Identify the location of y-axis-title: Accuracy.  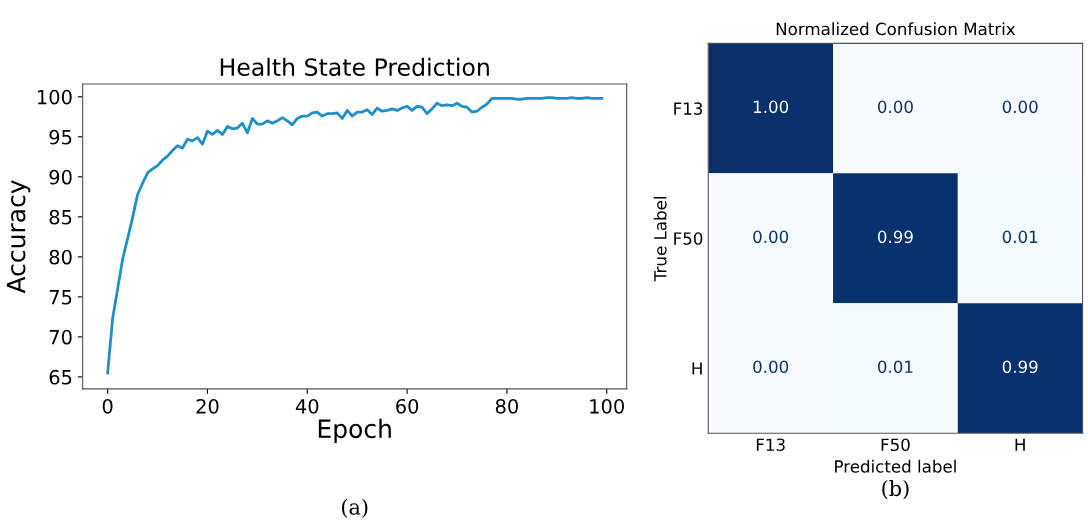
(18, 237).